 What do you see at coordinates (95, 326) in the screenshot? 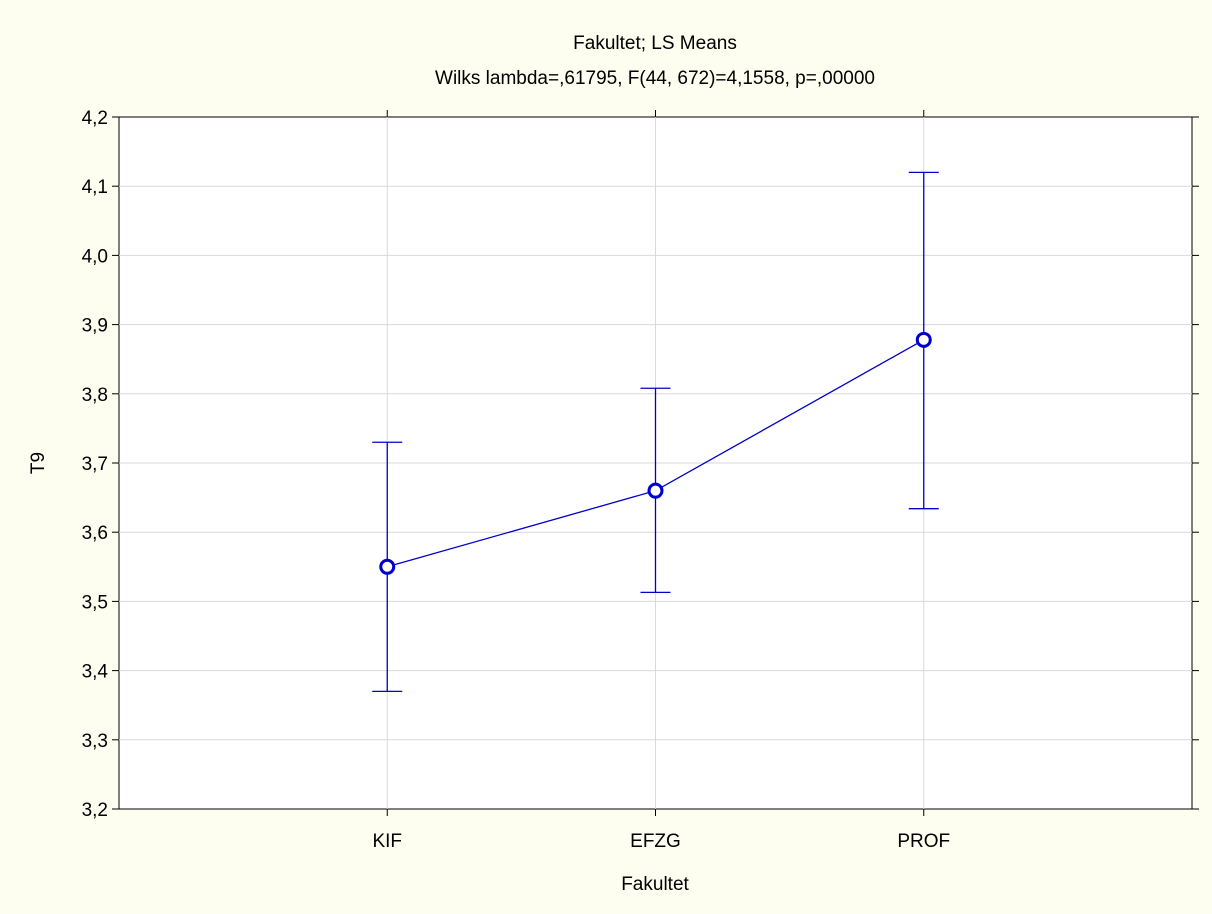
I see `y-tick-label: 3,9` at bounding box center [95, 326].